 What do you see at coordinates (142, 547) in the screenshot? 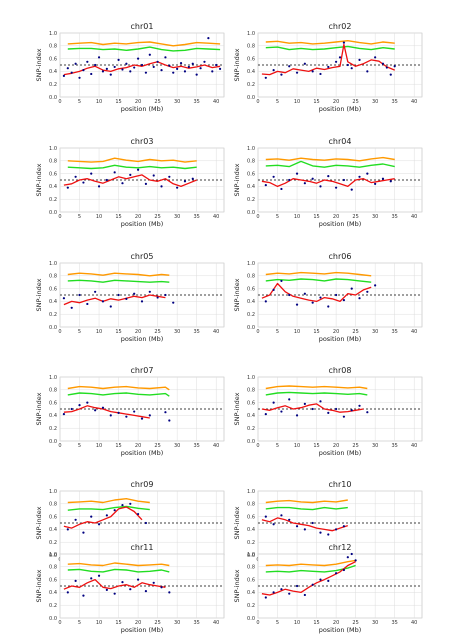
I see `chart-title: chr11` at bounding box center [142, 547].